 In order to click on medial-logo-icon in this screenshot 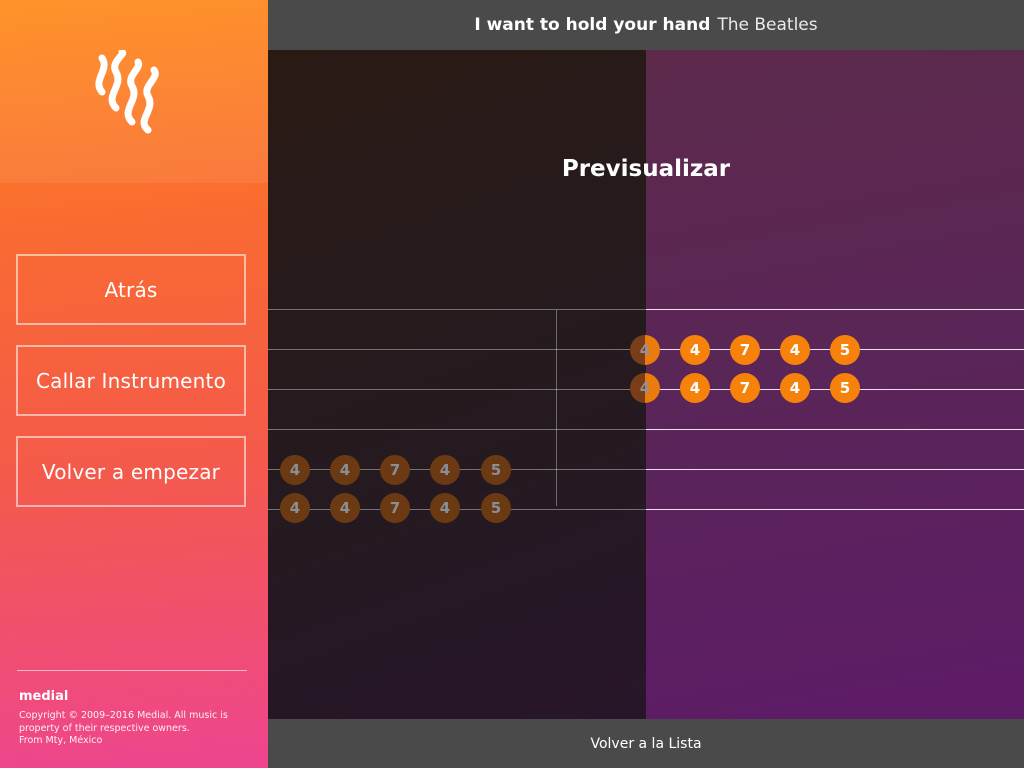, I will do `click(127, 92)`.